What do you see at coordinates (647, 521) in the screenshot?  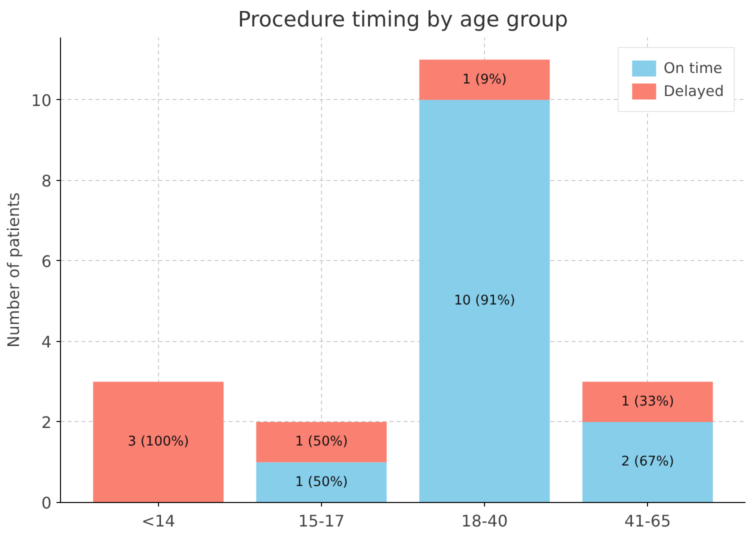 I see `x-tick-label: 41-65` at bounding box center [647, 521].